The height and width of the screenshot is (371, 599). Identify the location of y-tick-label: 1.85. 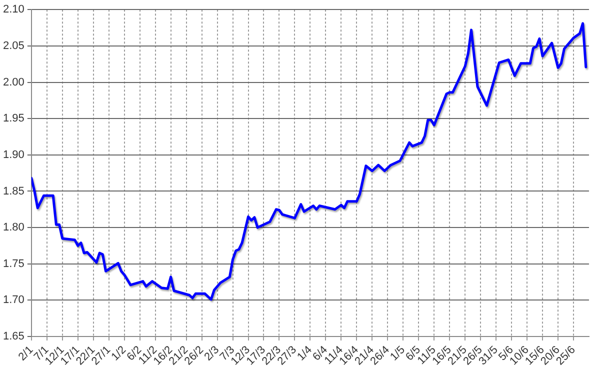
(13, 191).